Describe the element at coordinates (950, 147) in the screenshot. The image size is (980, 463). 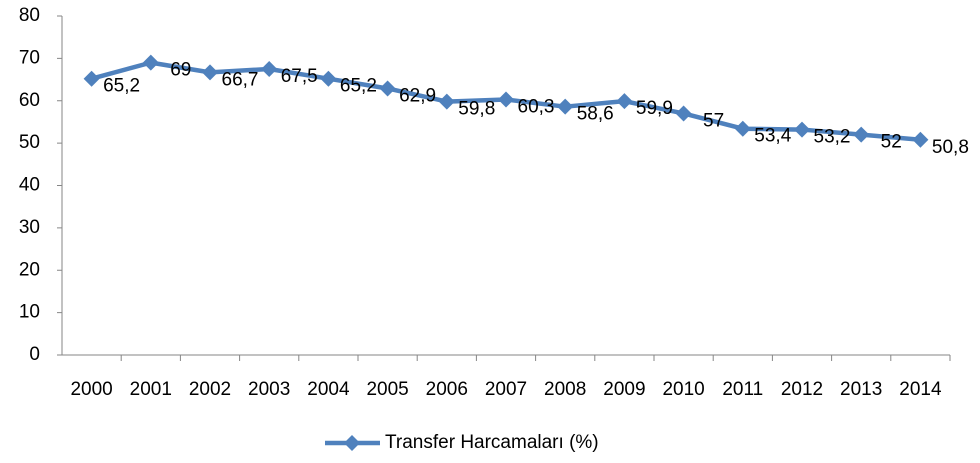
I see `data-label: 50,8` at that location.